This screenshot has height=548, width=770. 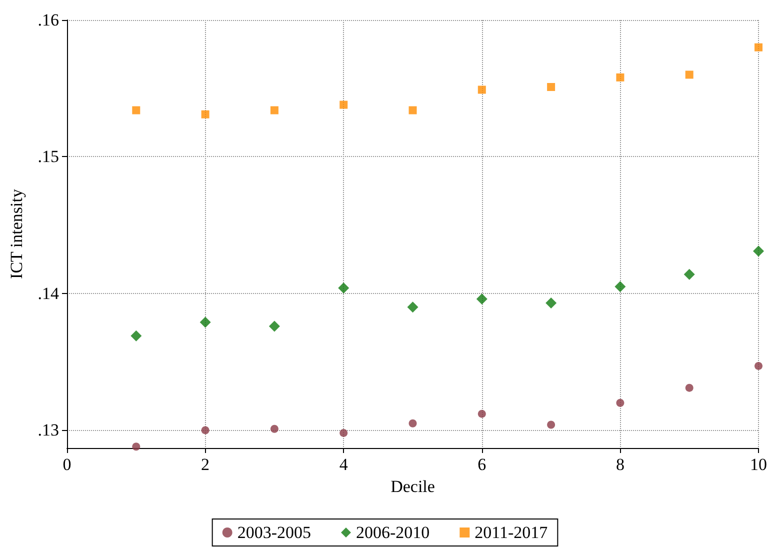 I want to click on y-tick-label: .16, so click(x=48, y=20).